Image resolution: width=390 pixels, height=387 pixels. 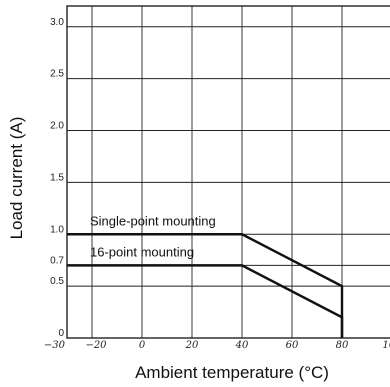 What do you see at coordinates (61, 333) in the screenshot?
I see `y-tick-label-0: 0` at bounding box center [61, 333].